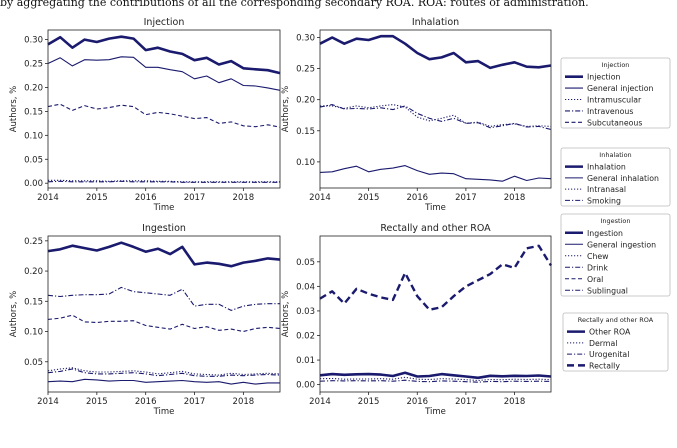 This screenshot has width=677, height=448. I want to click on chart-title: Injection, so click(164, 22).